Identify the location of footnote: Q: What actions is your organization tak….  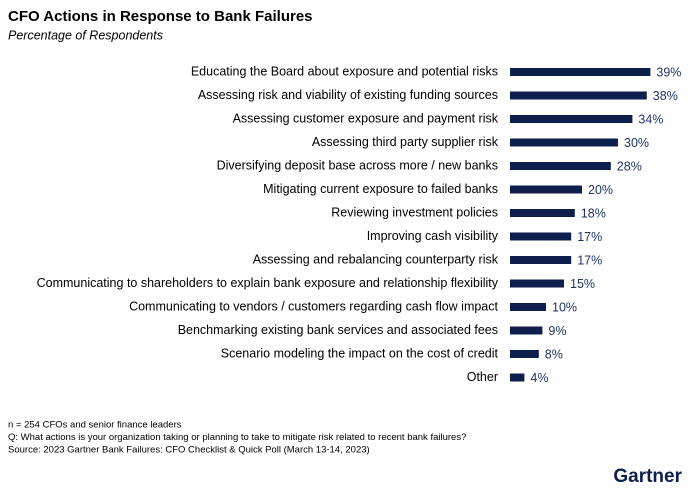
(237, 437).